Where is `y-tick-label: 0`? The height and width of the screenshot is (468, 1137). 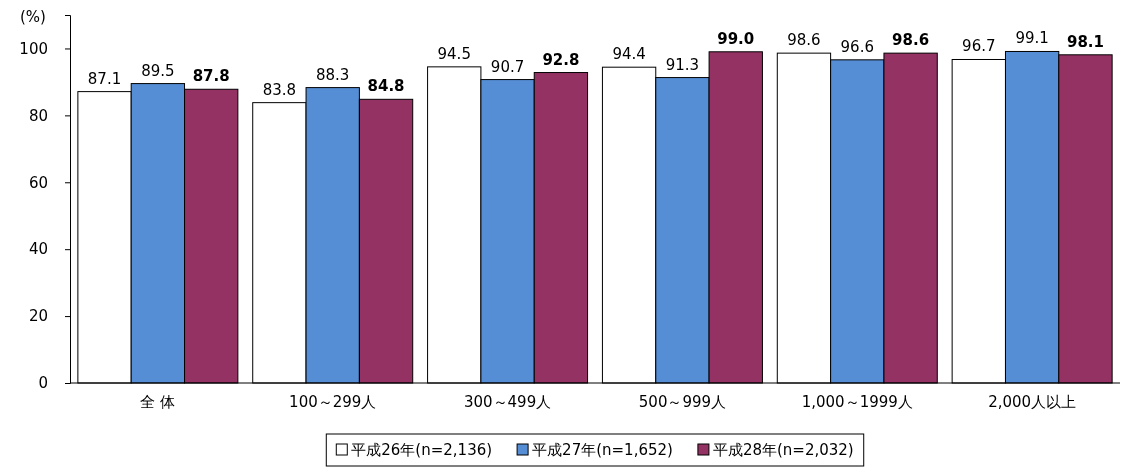
y-tick-label: 0 is located at coordinates (43, 383).